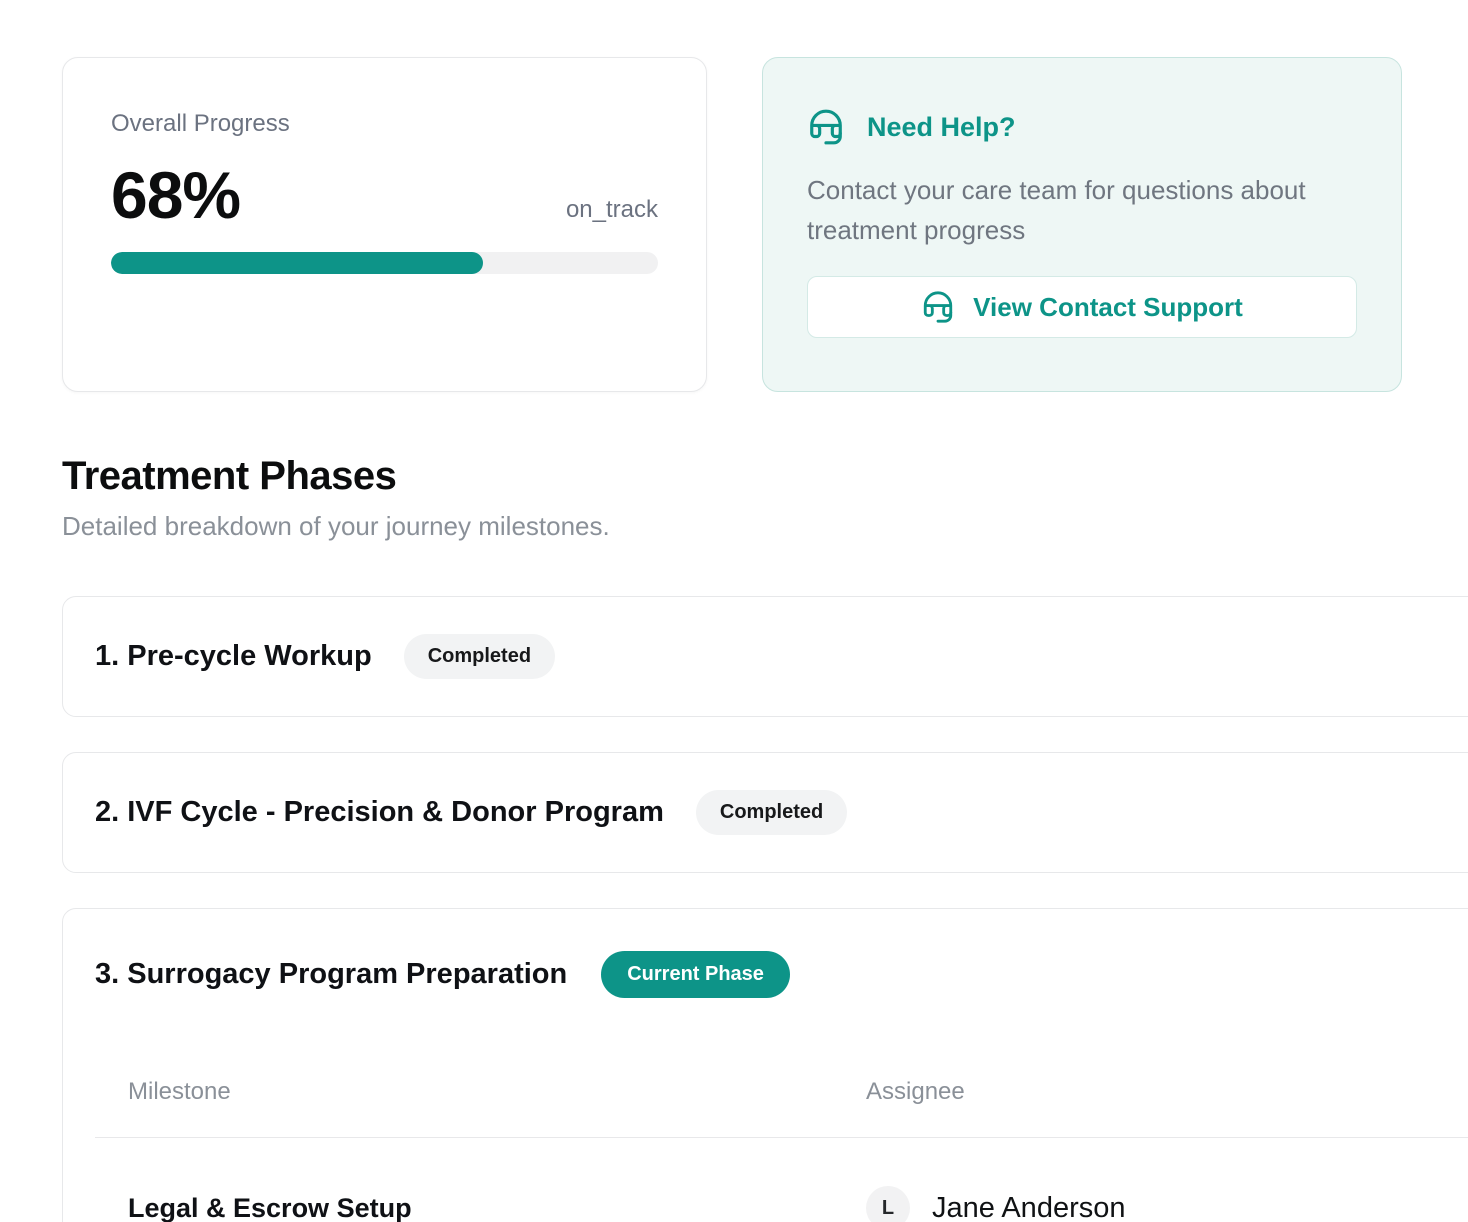  I want to click on column-header-milestone: Milestone, so click(179, 1091).